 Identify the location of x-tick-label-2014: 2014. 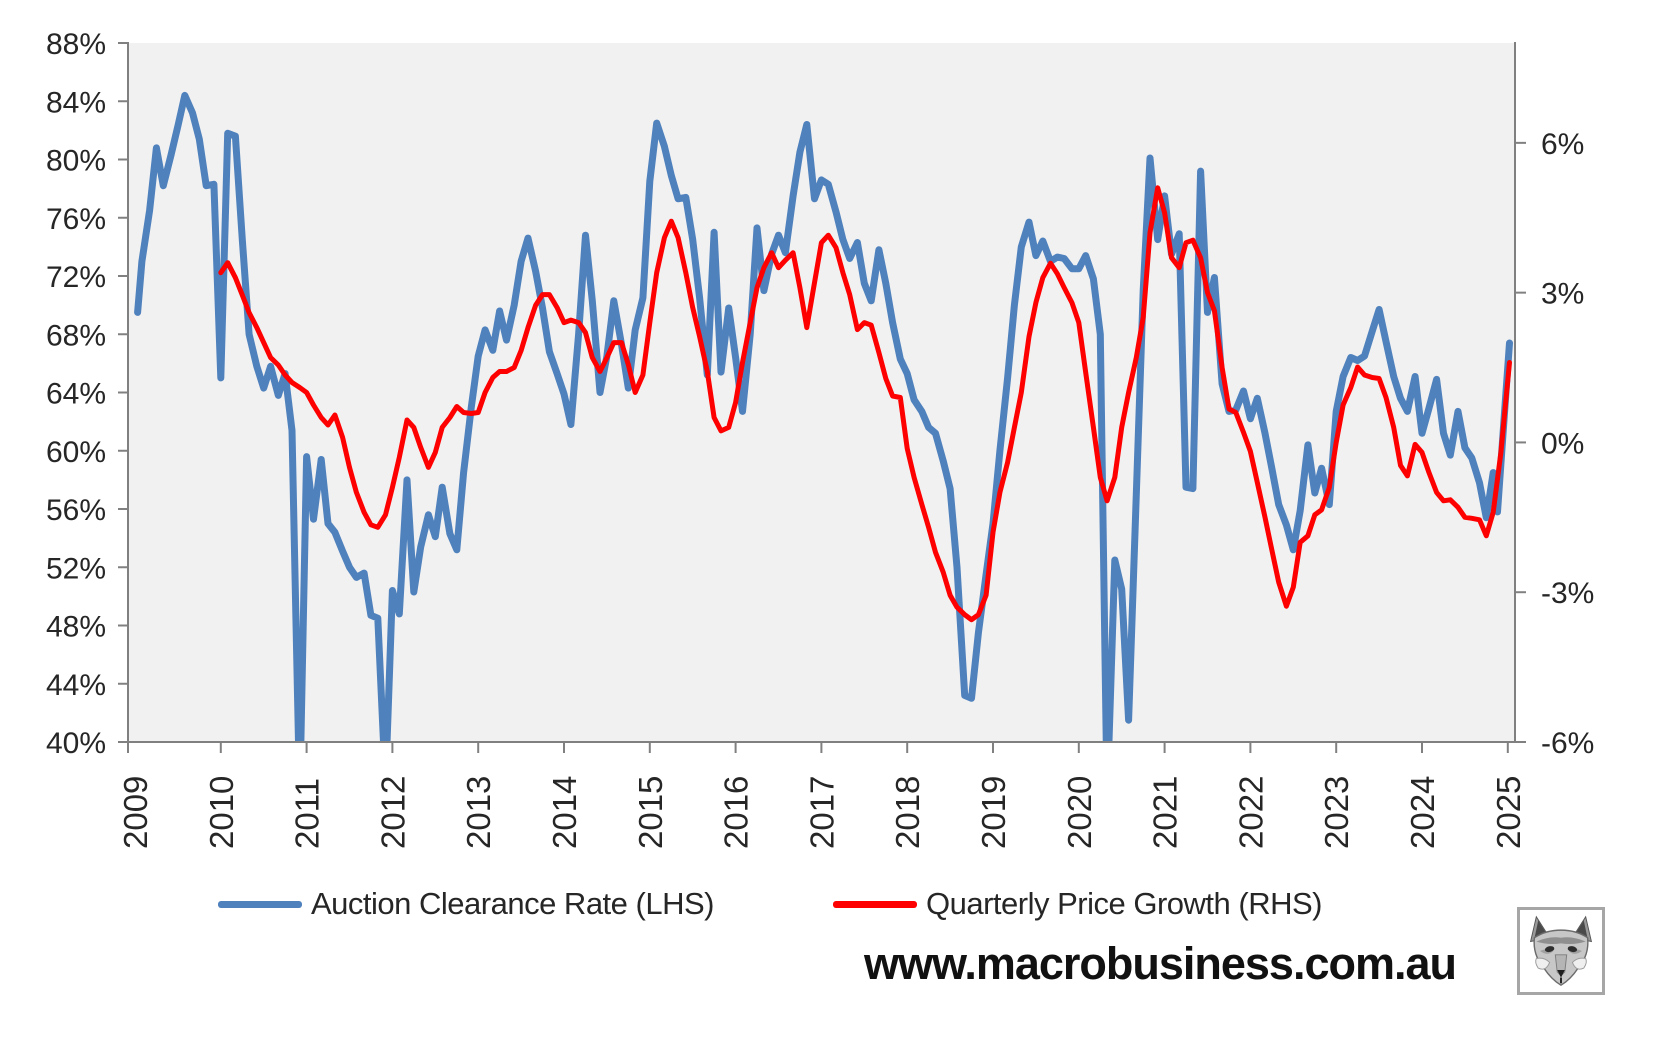
(564, 812).